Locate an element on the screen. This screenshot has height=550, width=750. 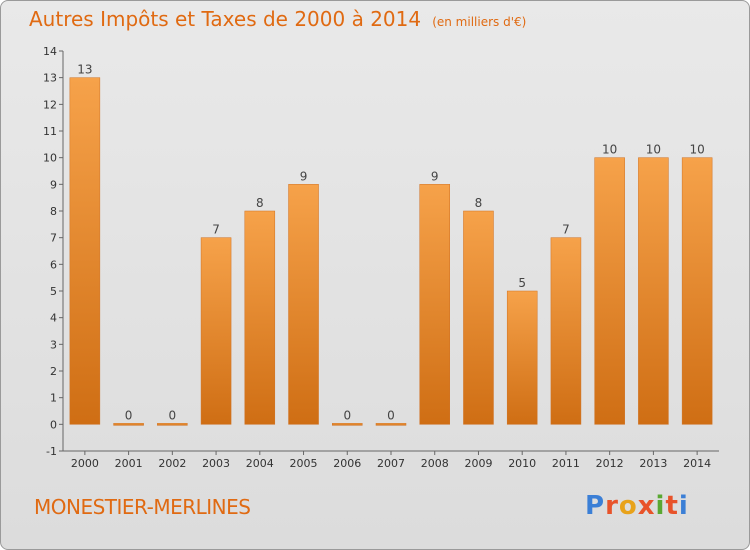
x-tick-label: 2001 is located at coordinates (129, 463).